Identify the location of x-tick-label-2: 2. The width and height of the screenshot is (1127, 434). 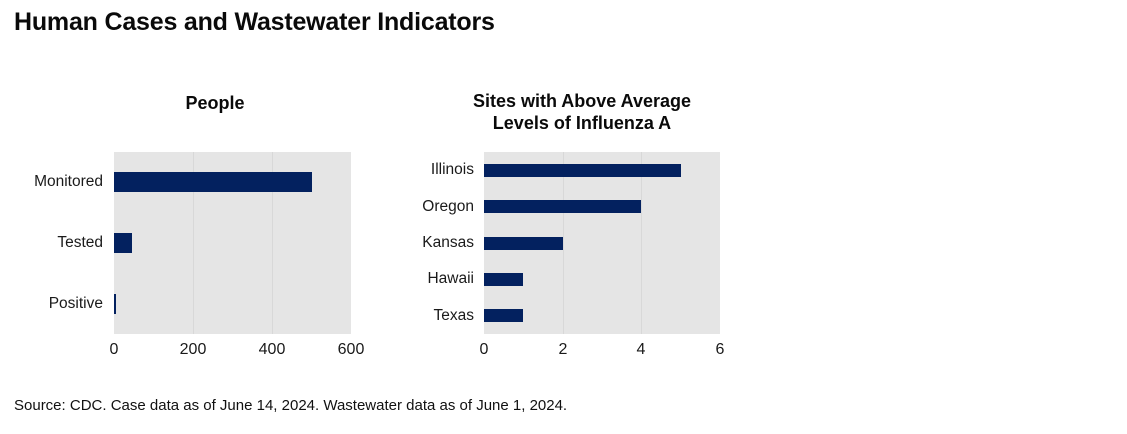
(563, 349).